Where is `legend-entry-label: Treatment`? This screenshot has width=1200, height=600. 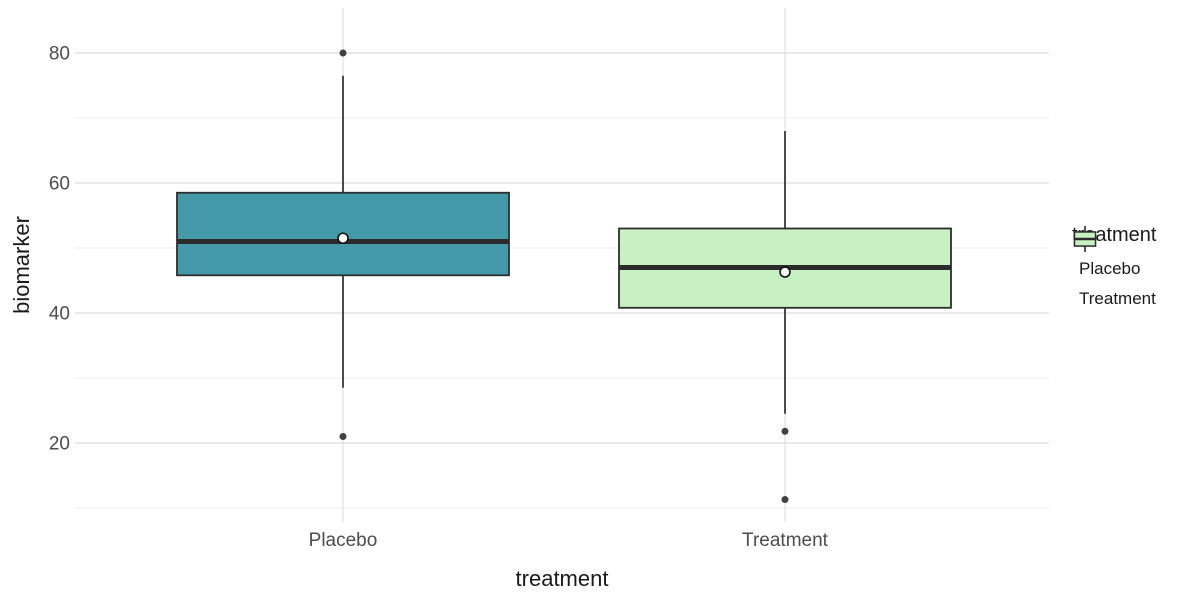
legend-entry-label: Treatment is located at coordinates (1117, 298).